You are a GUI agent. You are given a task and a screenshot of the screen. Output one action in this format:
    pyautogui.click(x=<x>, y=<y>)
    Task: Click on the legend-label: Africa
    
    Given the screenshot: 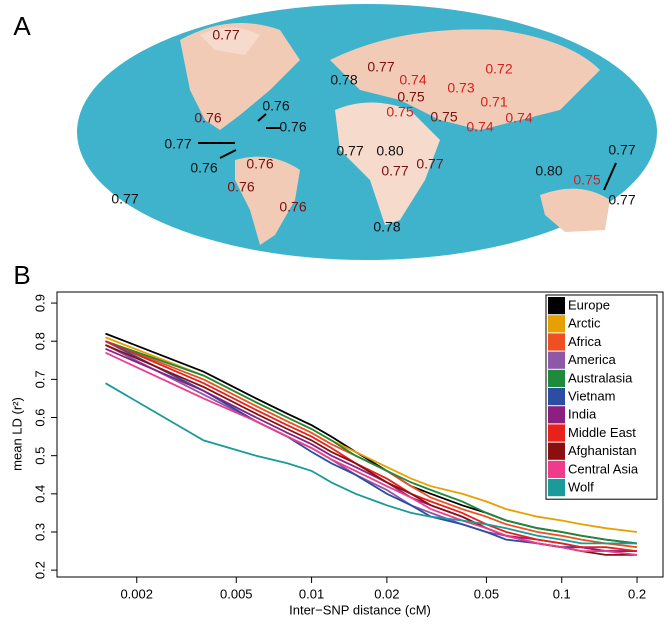 What is the action you would take?
    pyautogui.click(x=585, y=341)
    